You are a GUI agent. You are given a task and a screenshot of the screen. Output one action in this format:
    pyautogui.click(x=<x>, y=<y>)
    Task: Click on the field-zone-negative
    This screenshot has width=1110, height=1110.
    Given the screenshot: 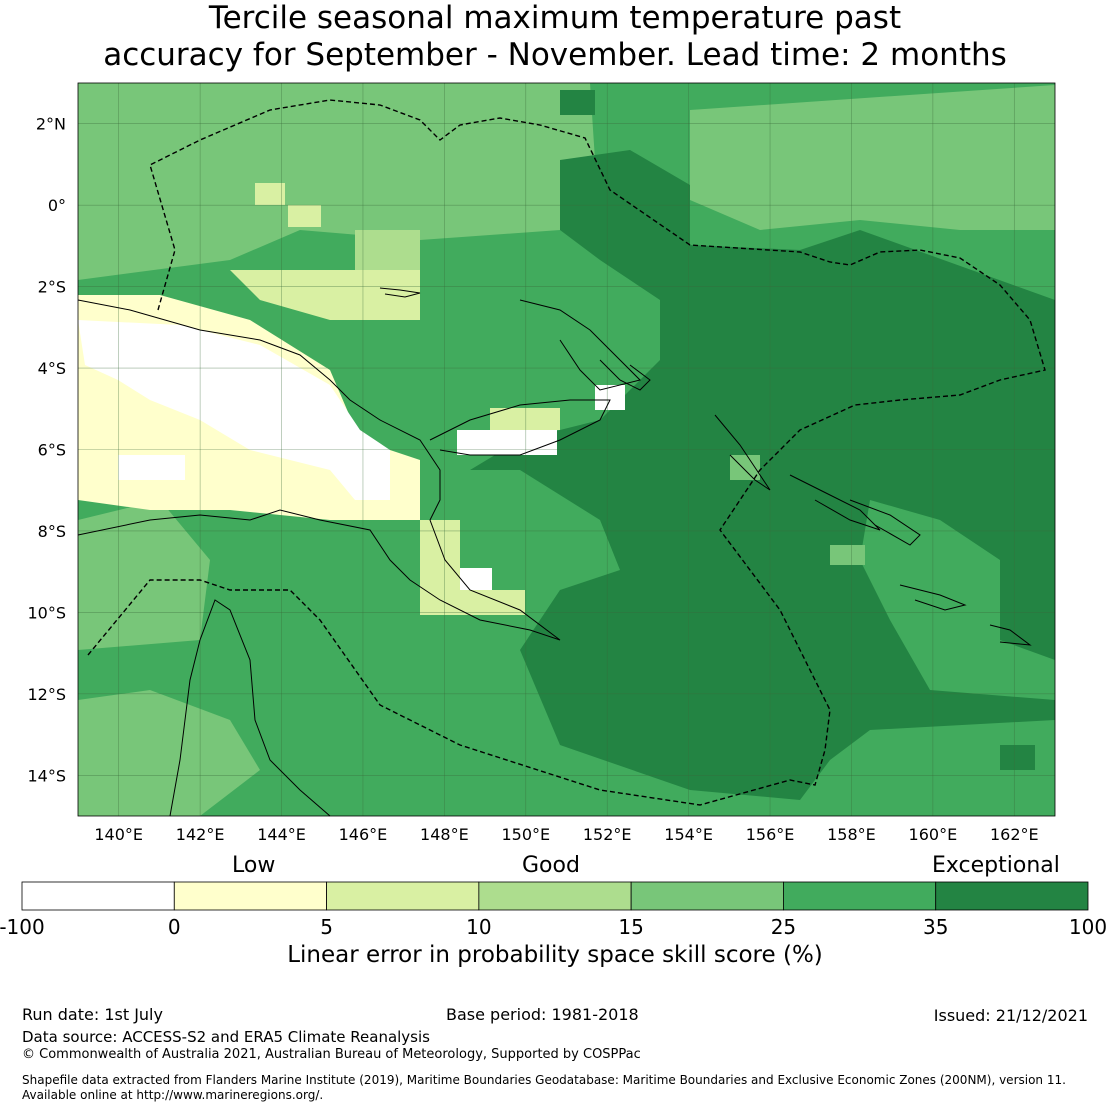 What is the action you would take?
    pyautogui.click(x=234, y=410)
    